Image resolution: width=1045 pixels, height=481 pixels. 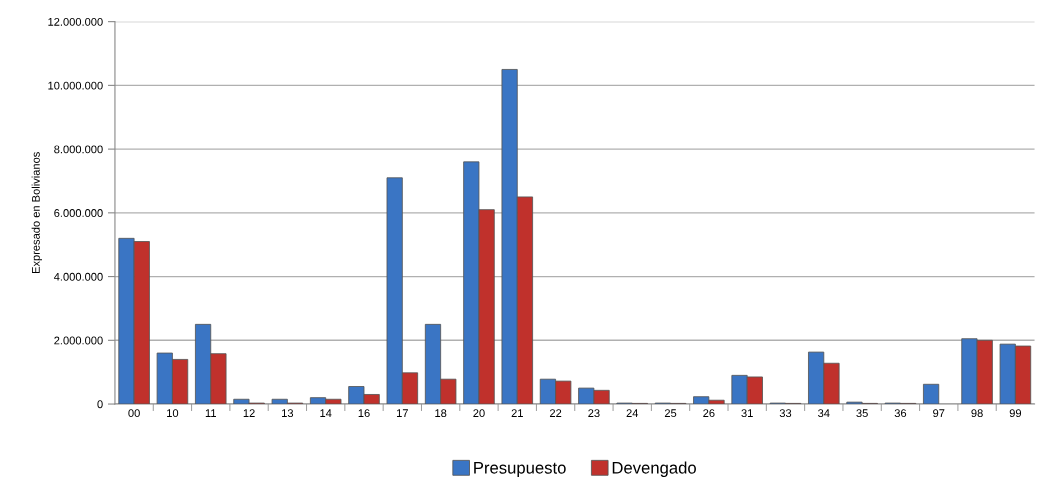 What do you see at coordinates (78, 276) in the screenshot?
I see `y-tick-label: 4.000.000` at bounding box center [78, 276].